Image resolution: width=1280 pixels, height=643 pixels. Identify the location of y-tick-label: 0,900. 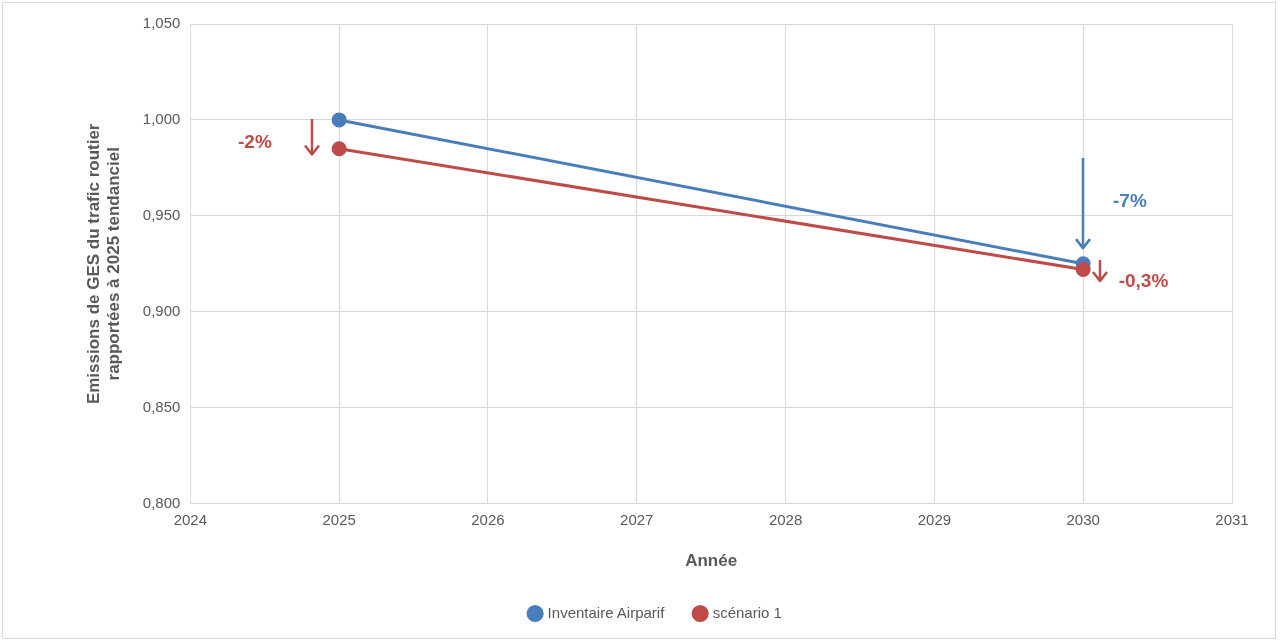
(161, 310).